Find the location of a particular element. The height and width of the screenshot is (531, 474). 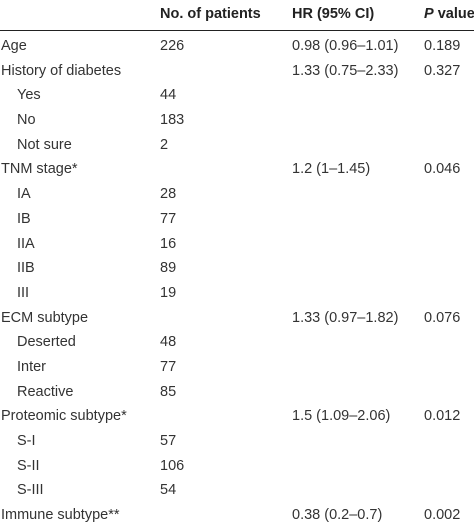

table-row: Reactive 85 is located at coordinates (237, 392).